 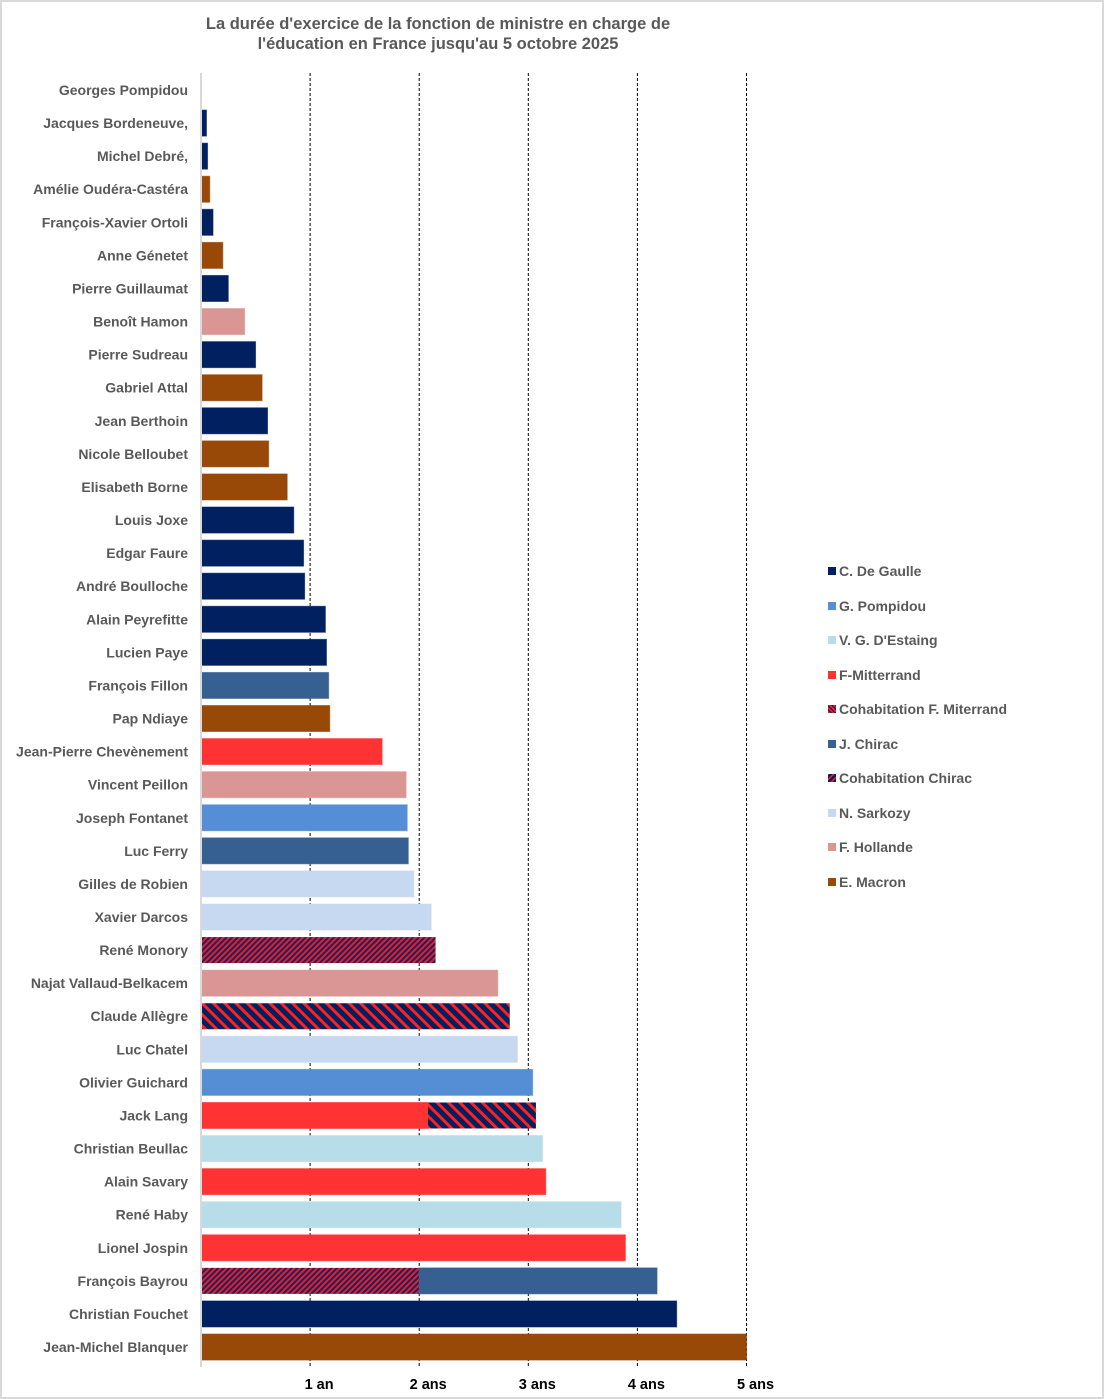 I want to click on legend-item: E. Macron, so click(x=917, y=882).